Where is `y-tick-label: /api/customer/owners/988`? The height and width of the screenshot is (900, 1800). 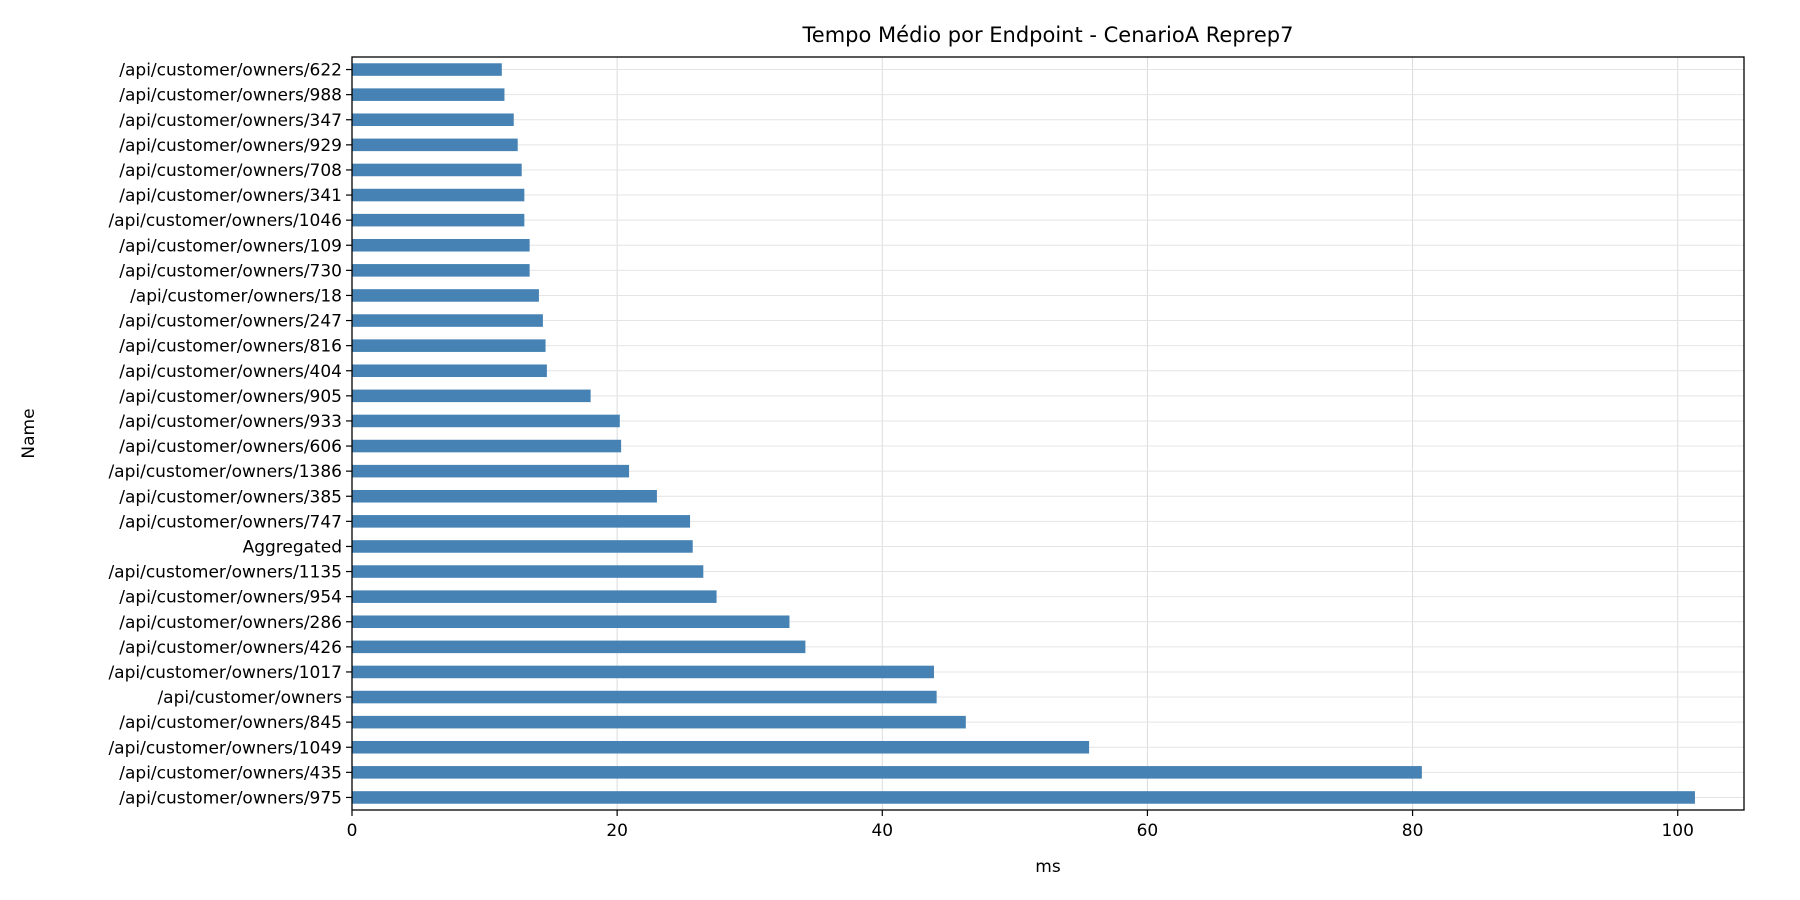
y-tick-label: /api/customer/owners/988 is located at coordinates (230, 96).